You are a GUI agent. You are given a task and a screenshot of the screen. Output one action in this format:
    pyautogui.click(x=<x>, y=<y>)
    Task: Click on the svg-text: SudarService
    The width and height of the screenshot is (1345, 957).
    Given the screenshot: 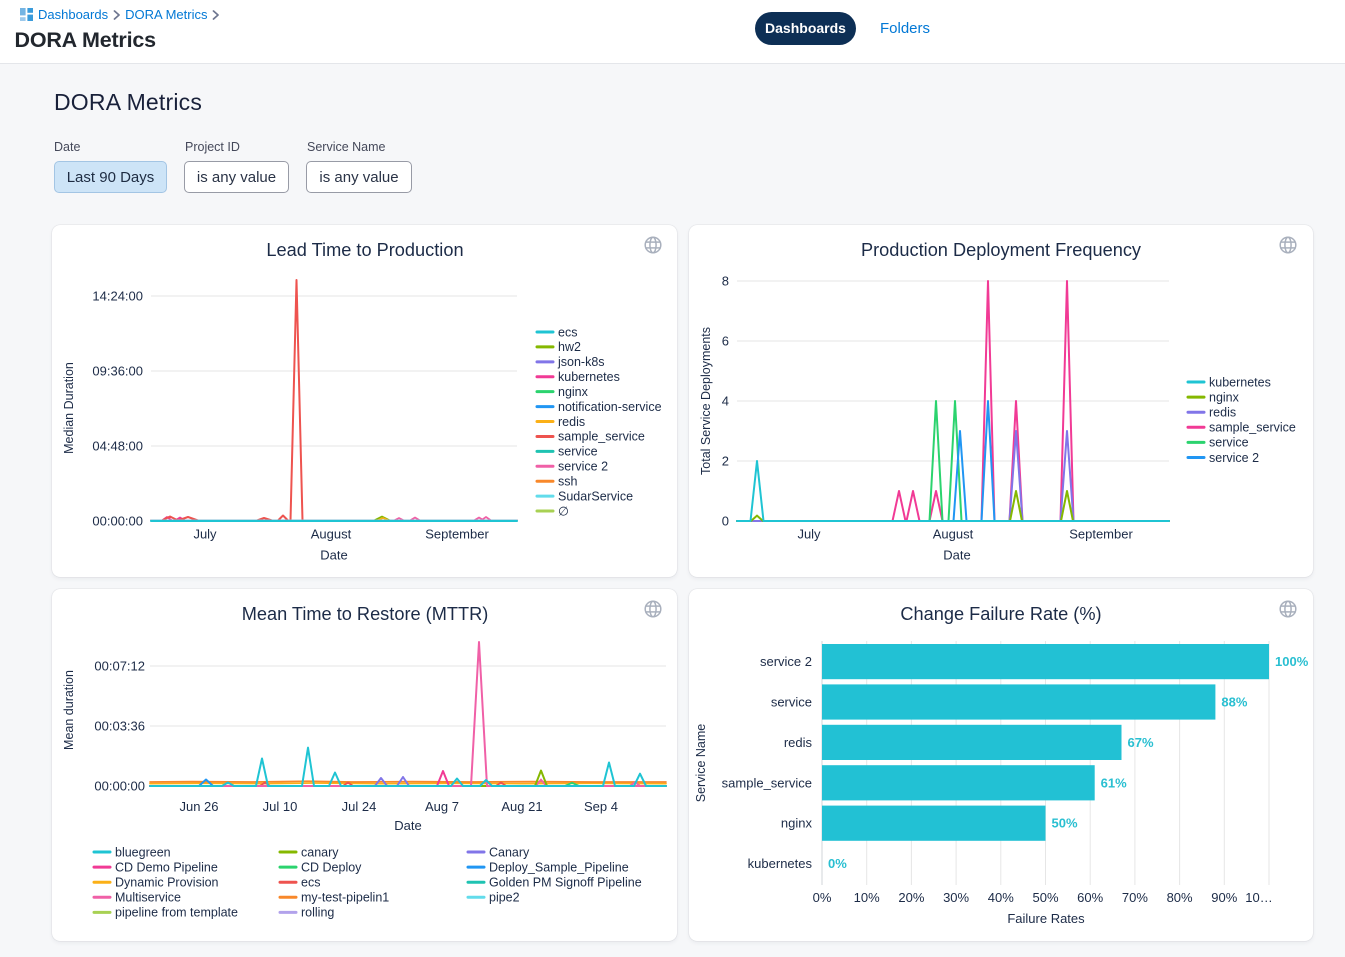 What is the action you would take?
    pyautogui.click(x=595, y=496)
    